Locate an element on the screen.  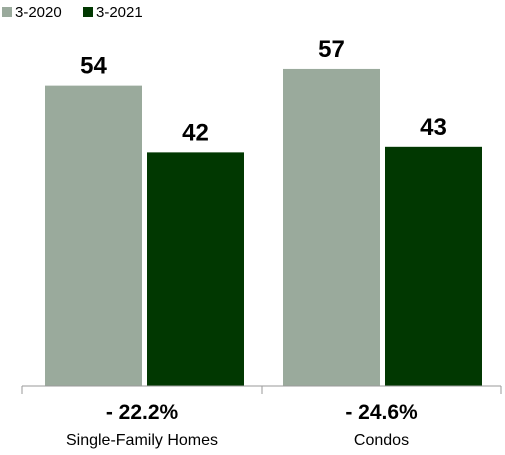
legend-label-0: 3-2020 is located at coordinates (38, 12).